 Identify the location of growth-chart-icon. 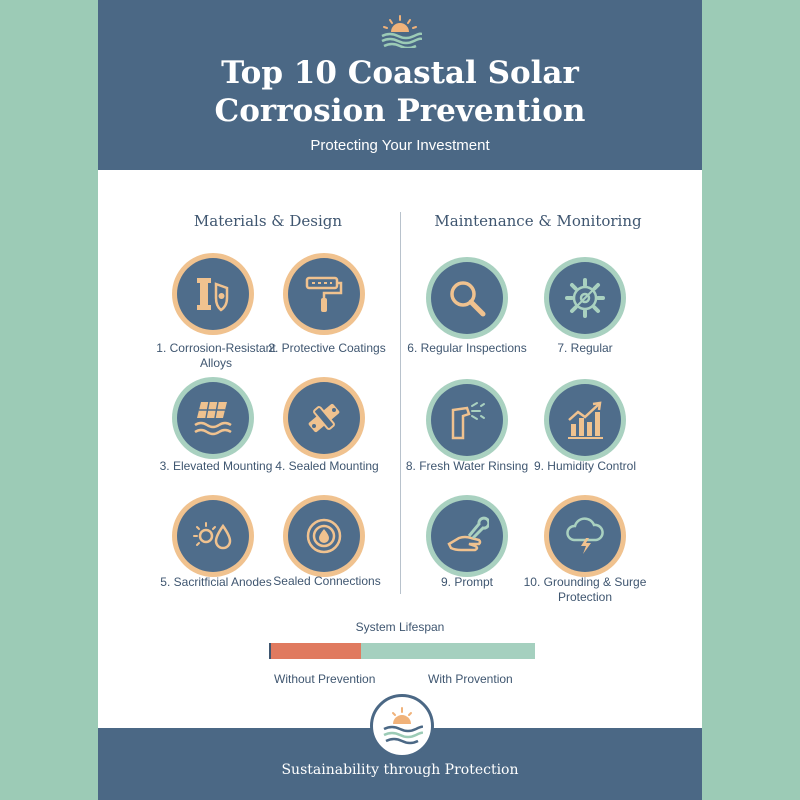
(585, 420).